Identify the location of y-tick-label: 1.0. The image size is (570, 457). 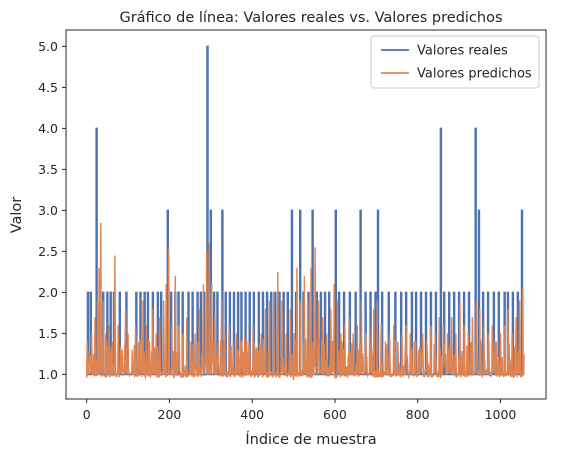
(48, 374).